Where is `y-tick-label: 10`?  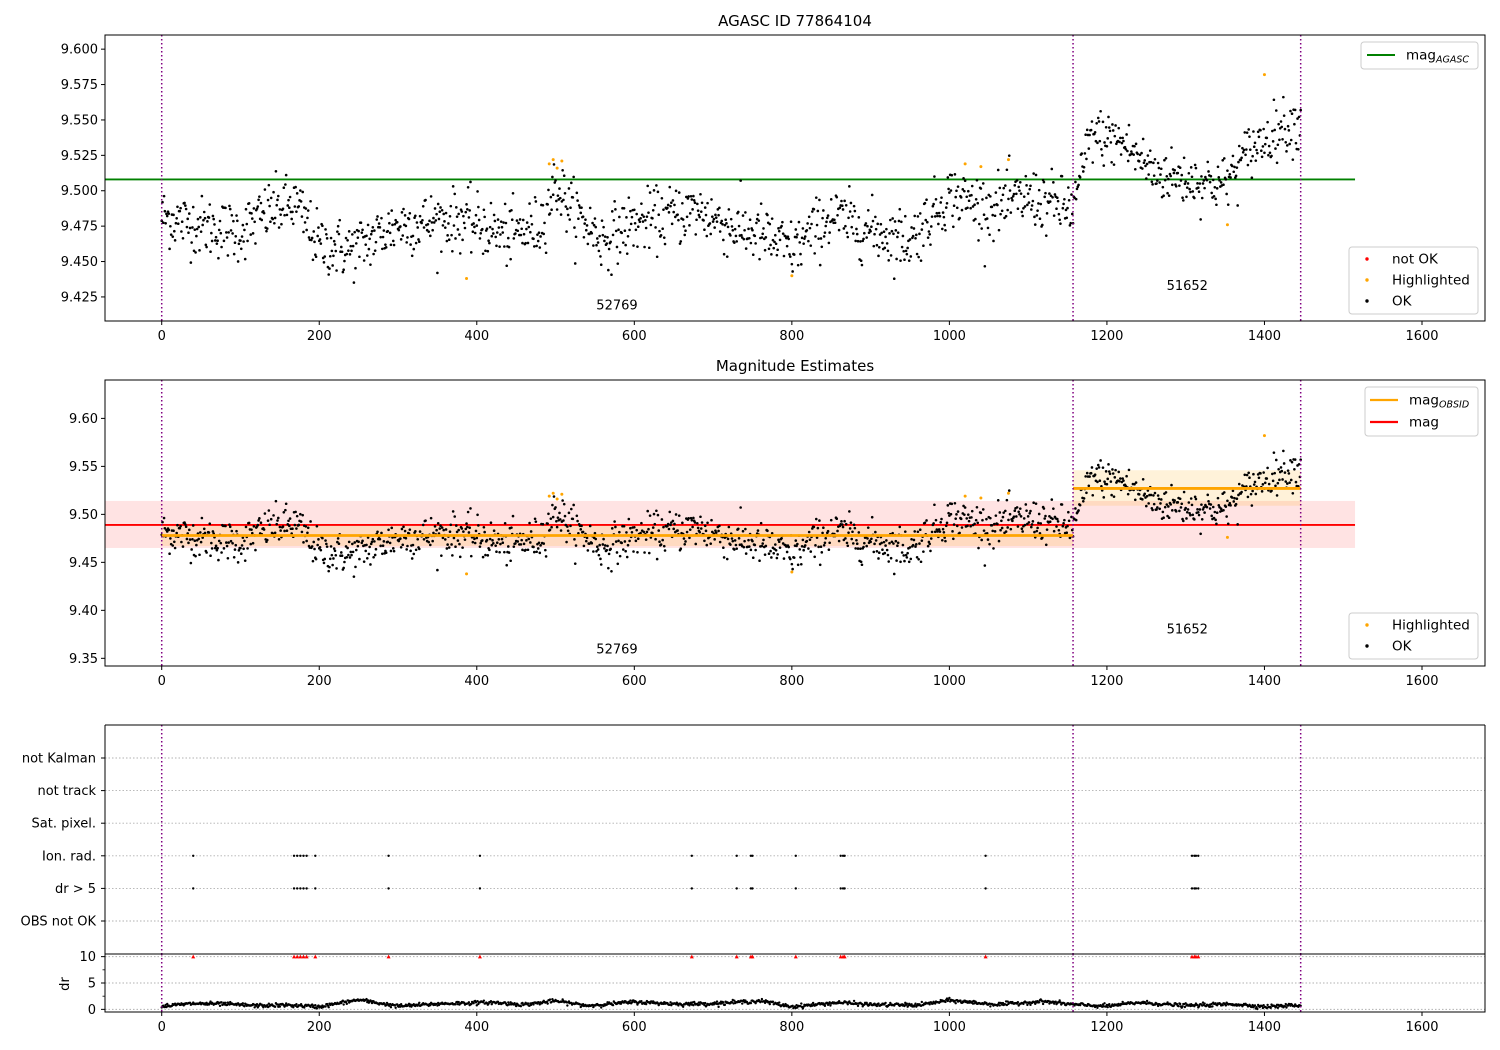
y-tick-label: 10 is located at coordinates (87, 957).